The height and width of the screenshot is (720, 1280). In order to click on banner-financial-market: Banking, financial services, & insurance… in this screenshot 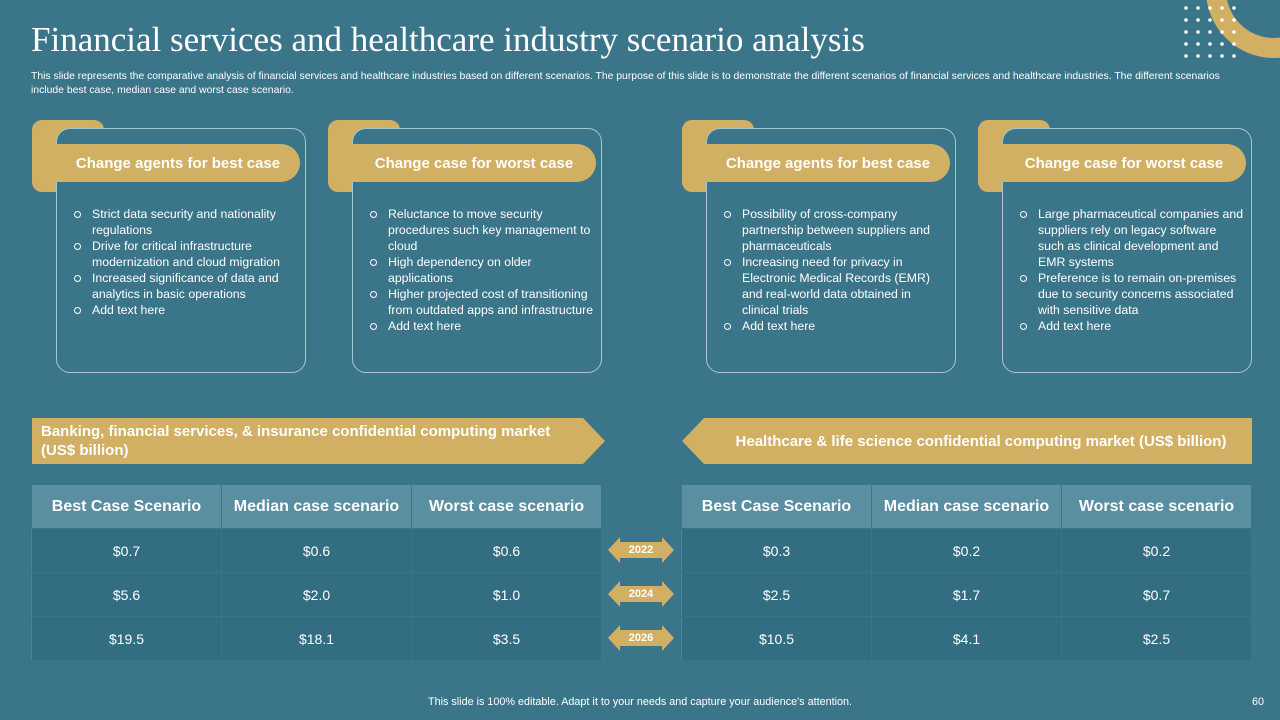, I will do `click(318, 441)`.